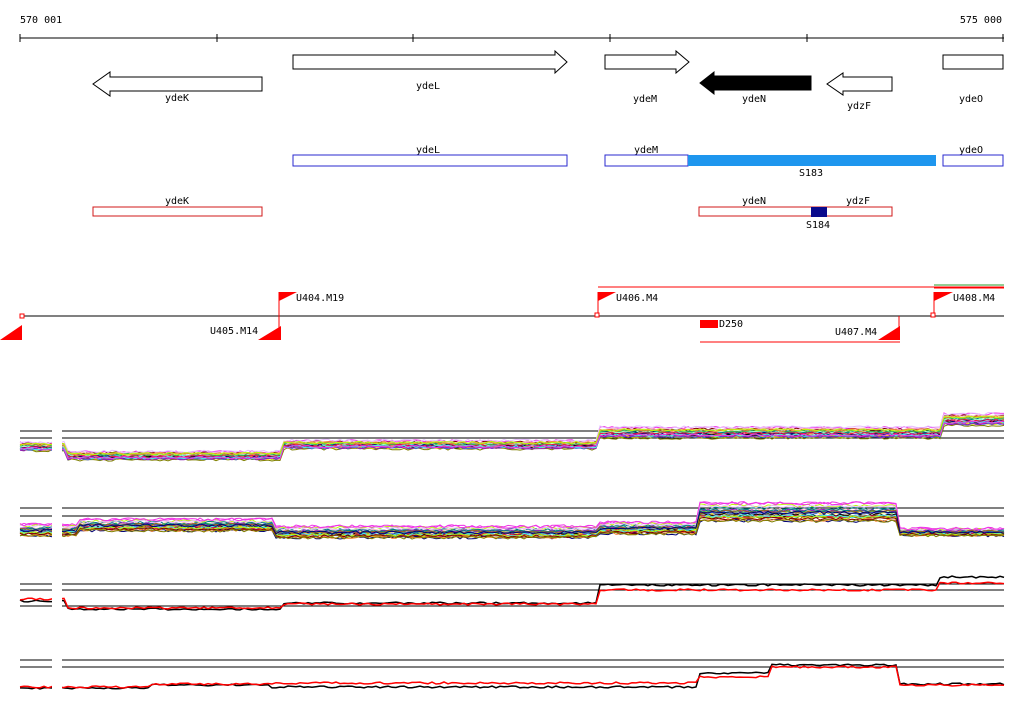 Image resolution: width=1024 pixels, height=714 pixels. I want to click on gene-label-ydeN: ydeN, so click(754, 99).